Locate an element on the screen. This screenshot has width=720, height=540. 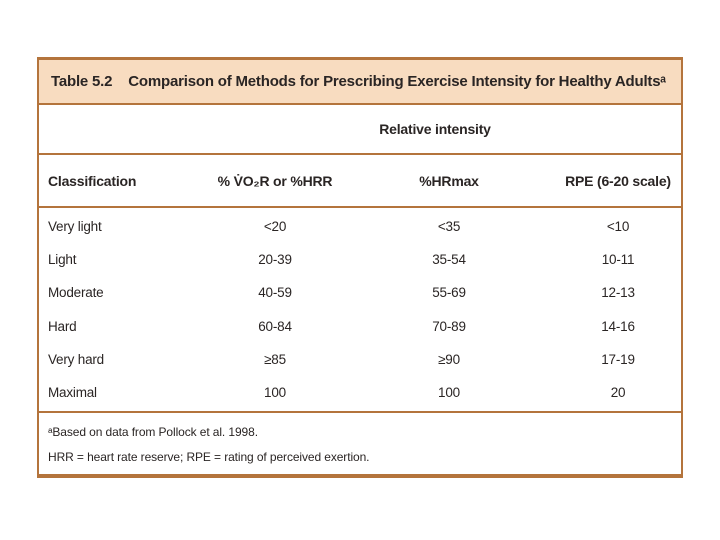
cell-vo2r-hrr: <20 is located at coordinates (275, 227).